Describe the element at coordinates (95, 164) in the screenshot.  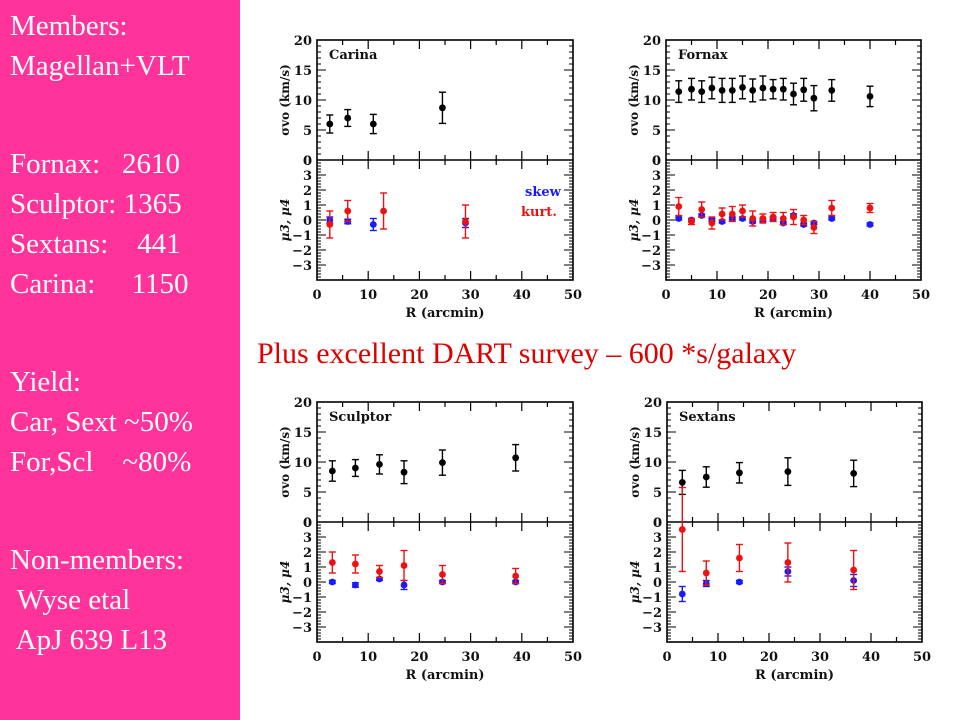
I see `sidebar-line: Fornax: 2610` at that location.